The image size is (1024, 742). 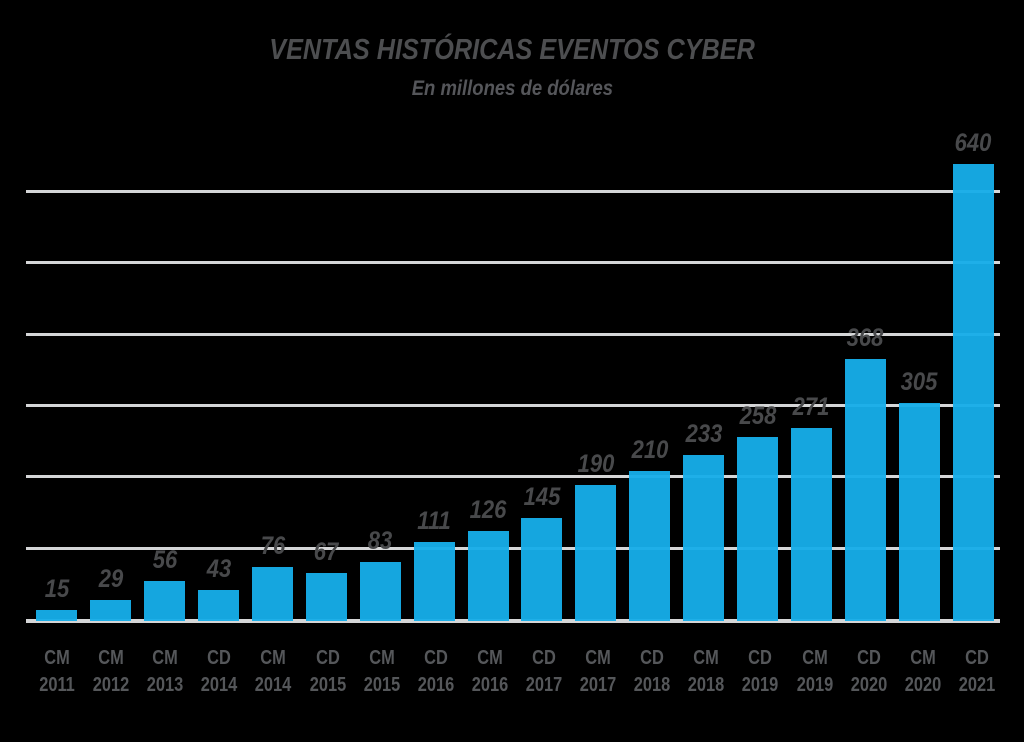 I want to click on x-tick-label: CD 2015, so click(x=327, y=672).